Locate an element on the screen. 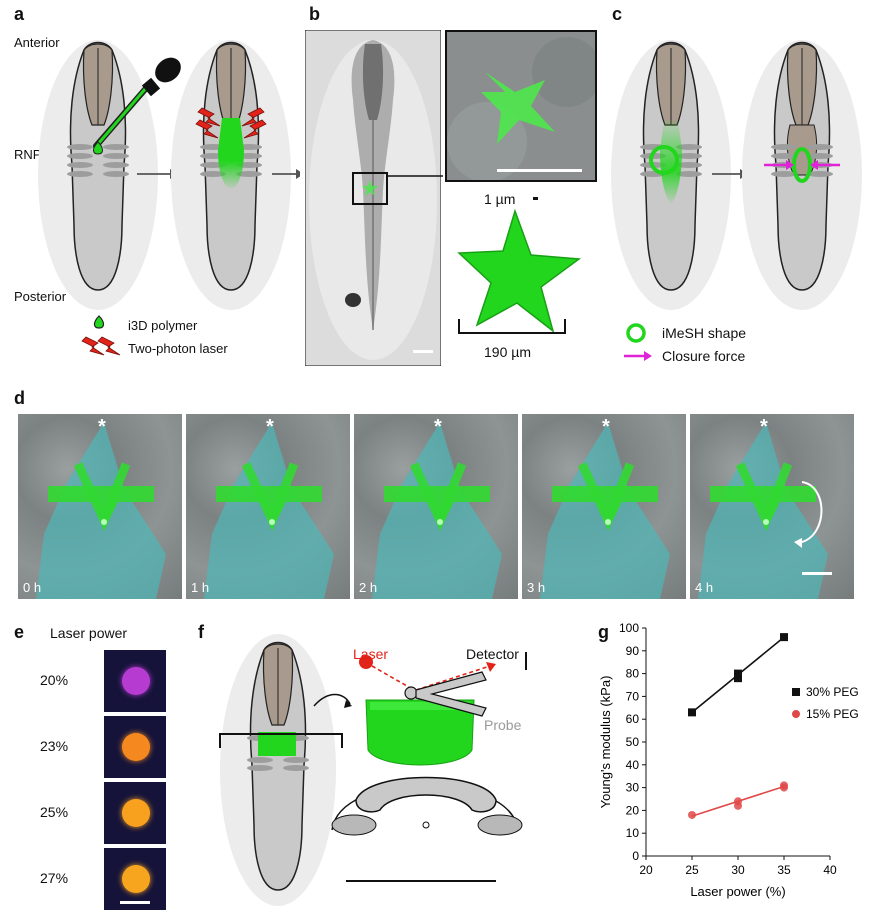  anterior-label: Anterior is located at coordinates (37, 42).